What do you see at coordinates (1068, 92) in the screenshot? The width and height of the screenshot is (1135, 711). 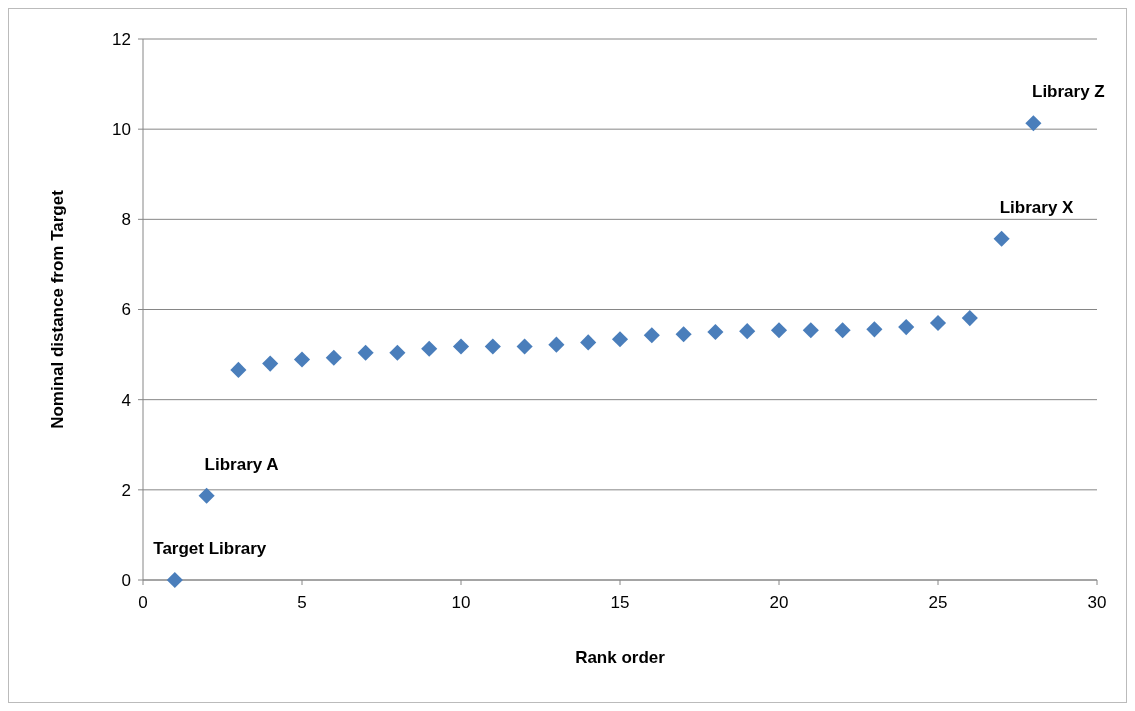 I see `annotation: Library Z` at bounding box center [1068, 92].